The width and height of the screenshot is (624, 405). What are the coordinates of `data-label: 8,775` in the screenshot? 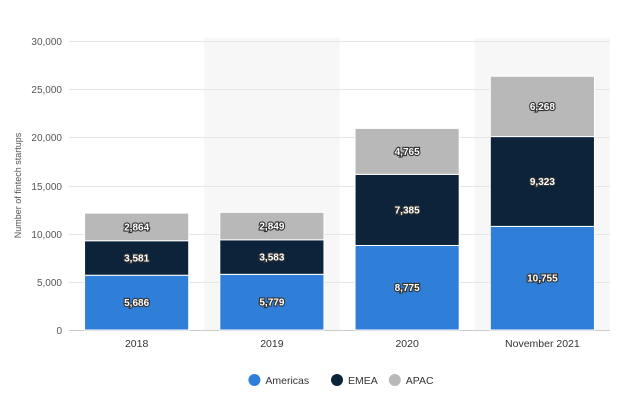 It's located at (407, 288).